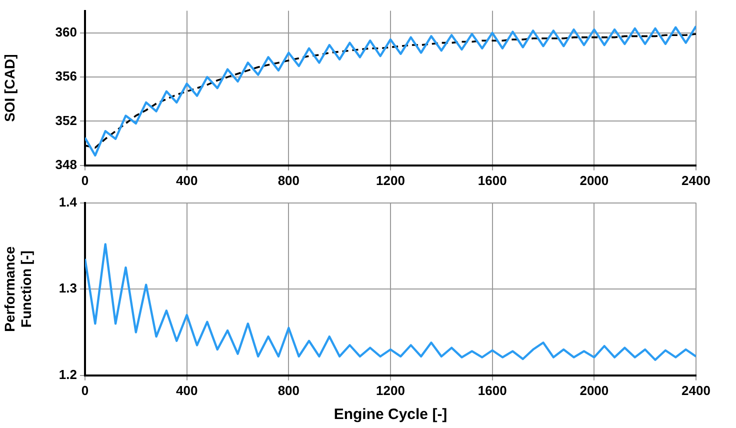  What do you see at coordinates (17, 289) in the screenshot?
I see `y-axis-title: Performance Function [-]` at bounding box center [17, 289].